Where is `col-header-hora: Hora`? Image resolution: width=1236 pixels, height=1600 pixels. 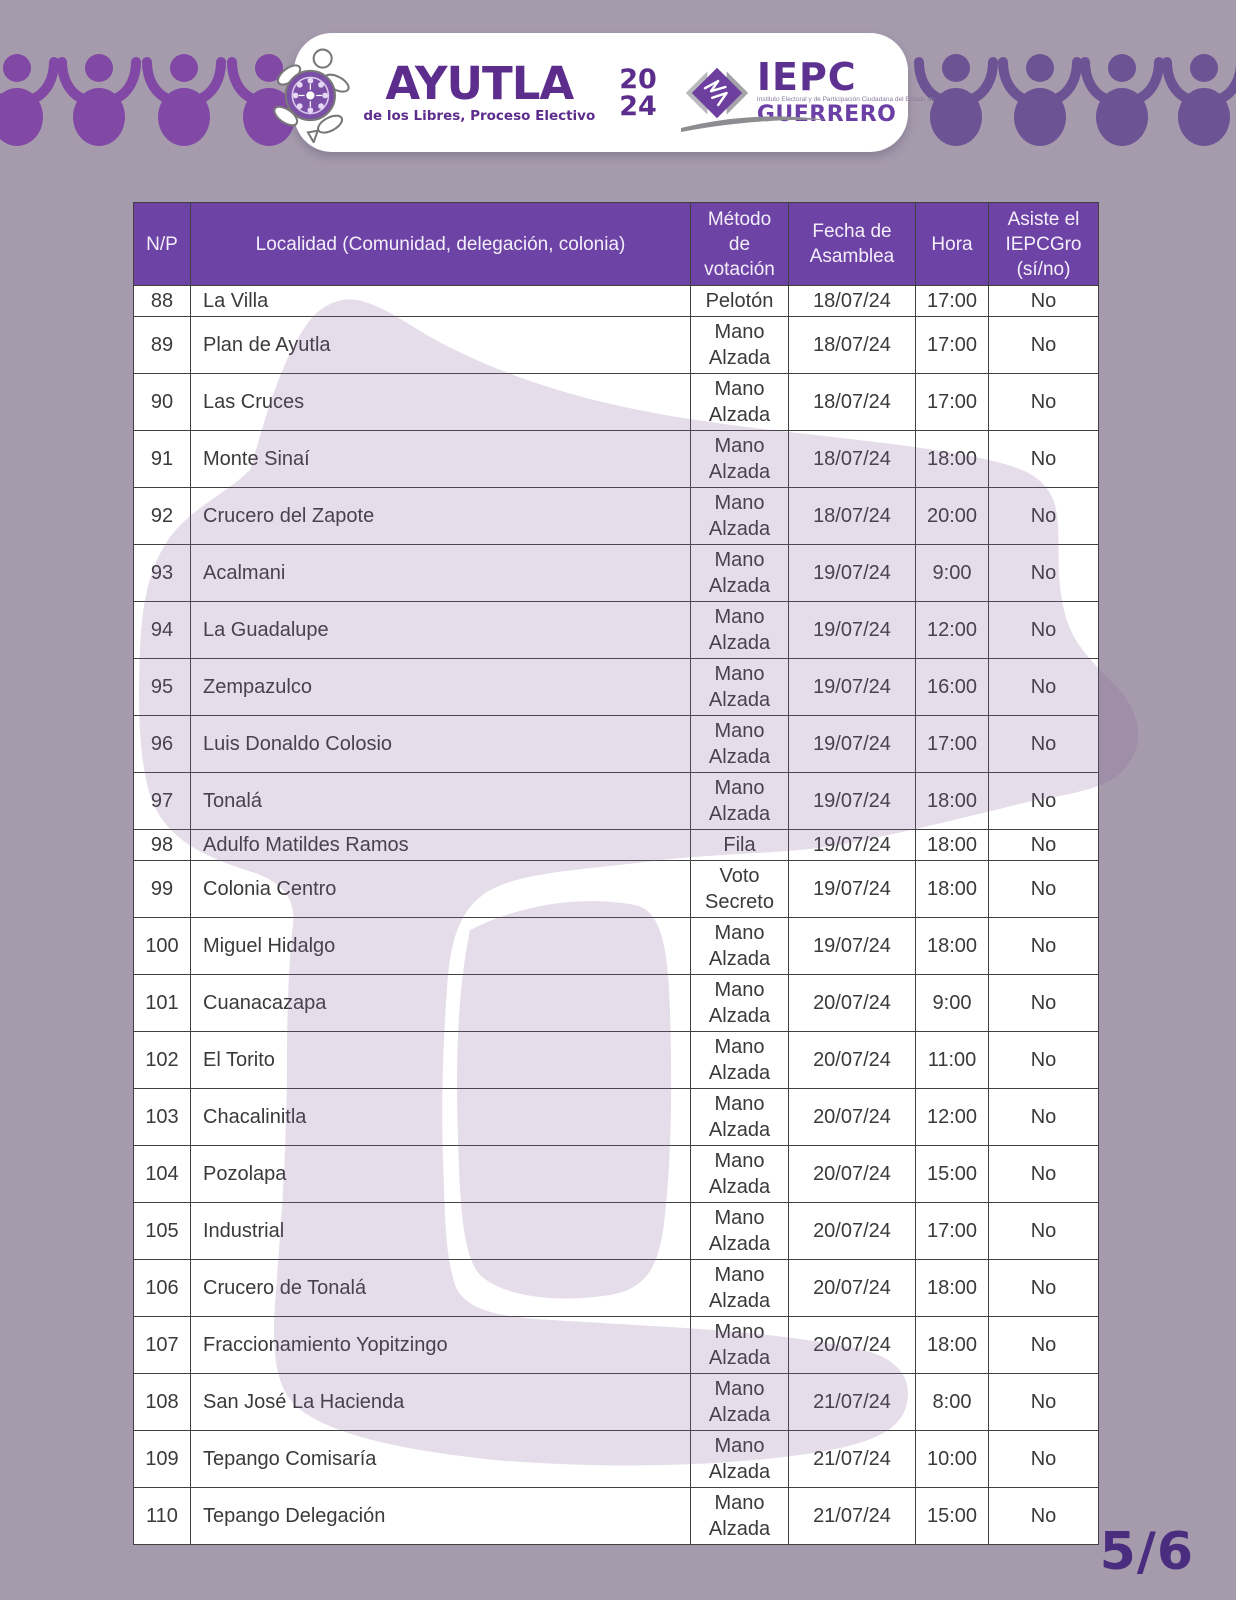 col-header-hora: Hora is located at coordinates (952, 244).